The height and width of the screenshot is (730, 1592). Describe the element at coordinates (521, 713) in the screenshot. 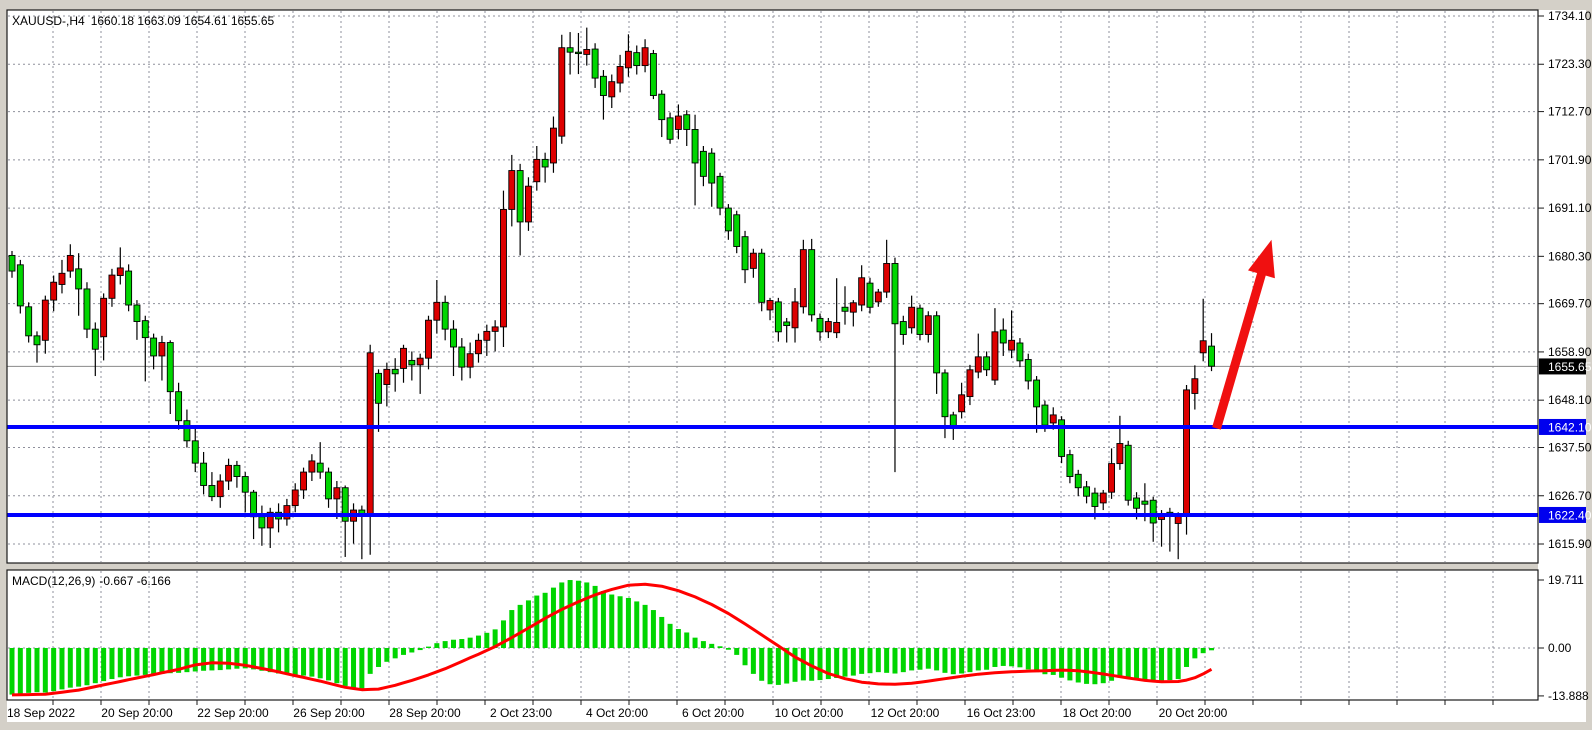

I see `time-tick-label: 2 Oct 23:00` at that location.